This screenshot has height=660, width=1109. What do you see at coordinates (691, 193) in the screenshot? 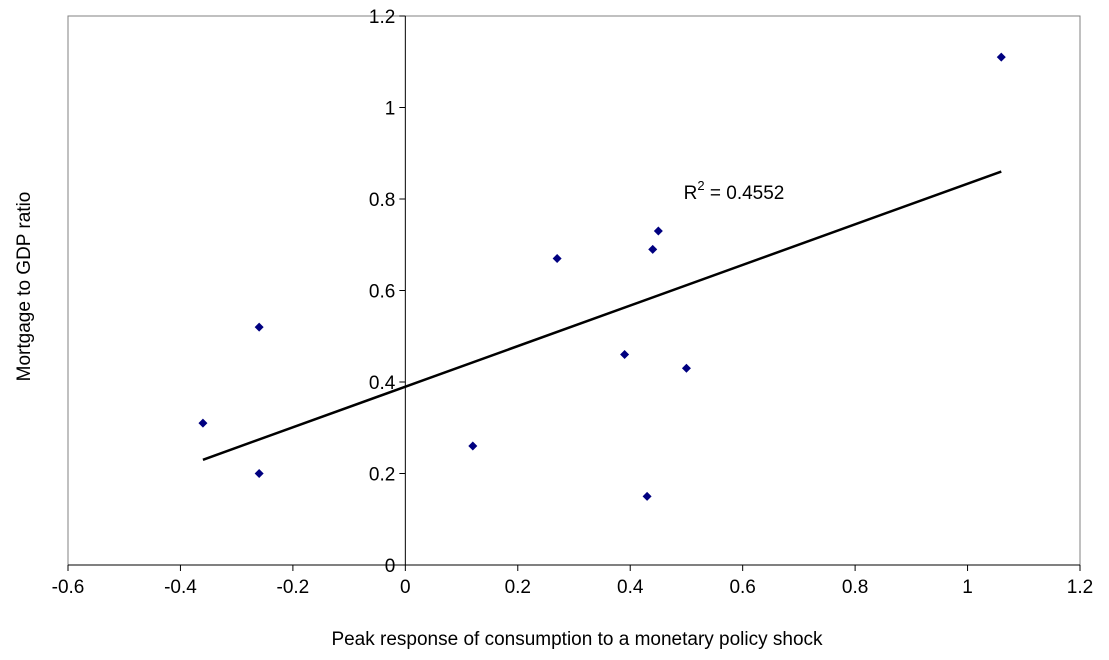
I see `r-squared-letter: R` at bounding box center [691, 193].